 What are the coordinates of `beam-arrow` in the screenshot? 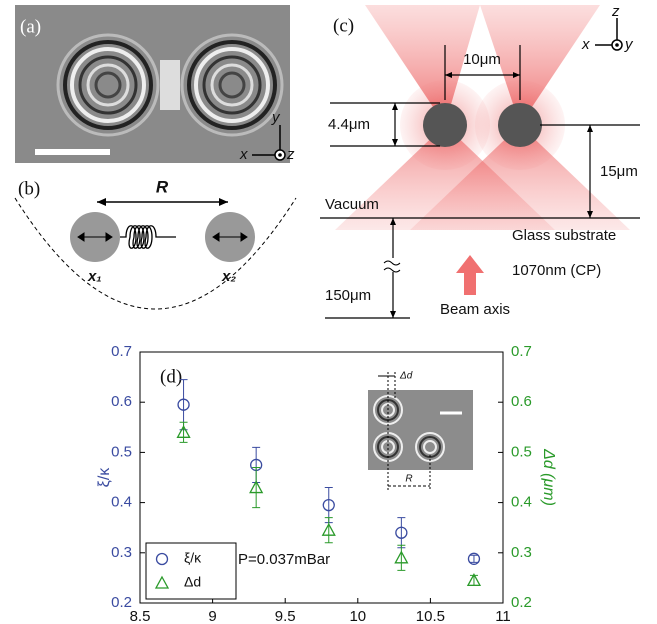 It's located at (470, 275).